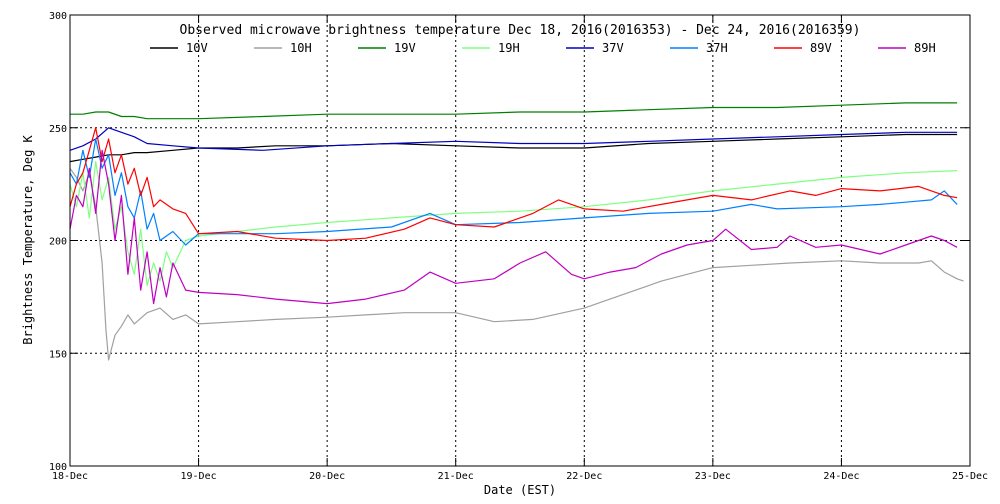  What do you see at coordinates (58, 467) in the screenshot?
I see `y-tick-label: 100` at bounding box center [58, 467].